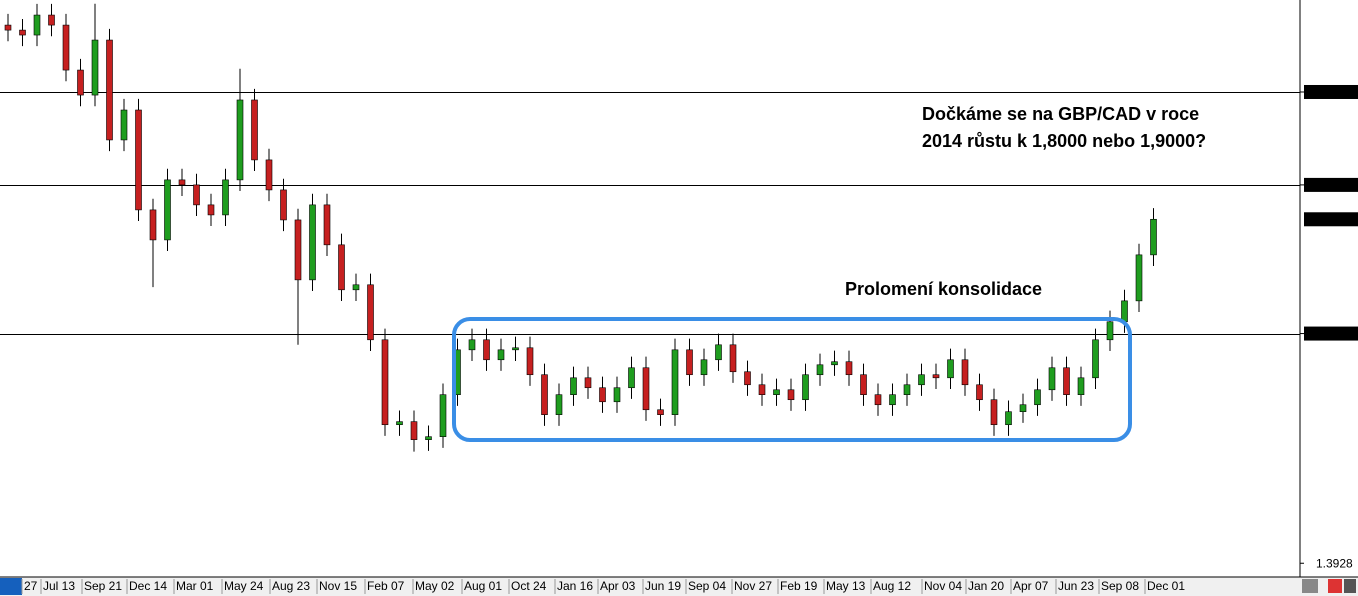 The width and height of the screenshot is (1358, 596). What do you see at coordinates (483, 586) in the screenshot?
I see `x-tick-label: Aug 01` at bounding box center [483, 586].